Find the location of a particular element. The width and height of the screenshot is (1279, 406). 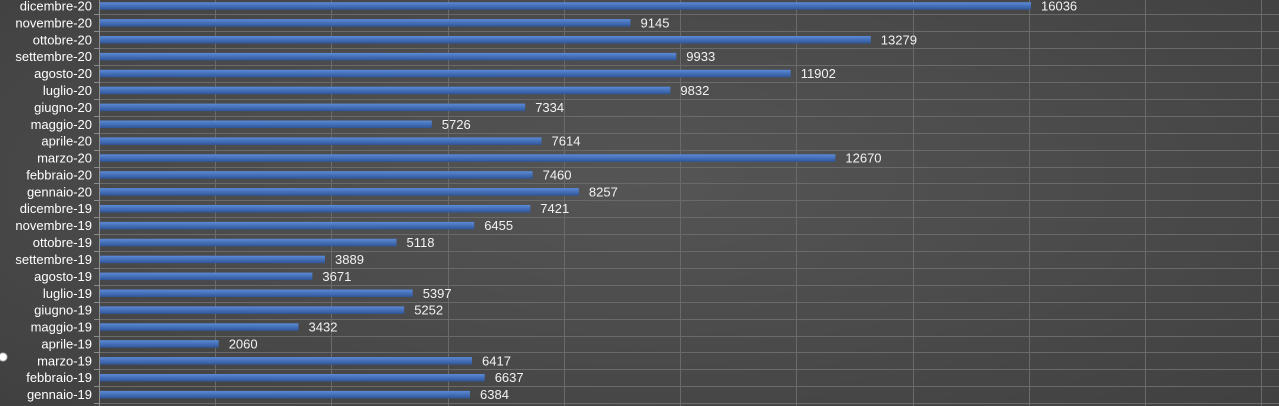

data-label: 9832 is located at coordinates (694, 90).